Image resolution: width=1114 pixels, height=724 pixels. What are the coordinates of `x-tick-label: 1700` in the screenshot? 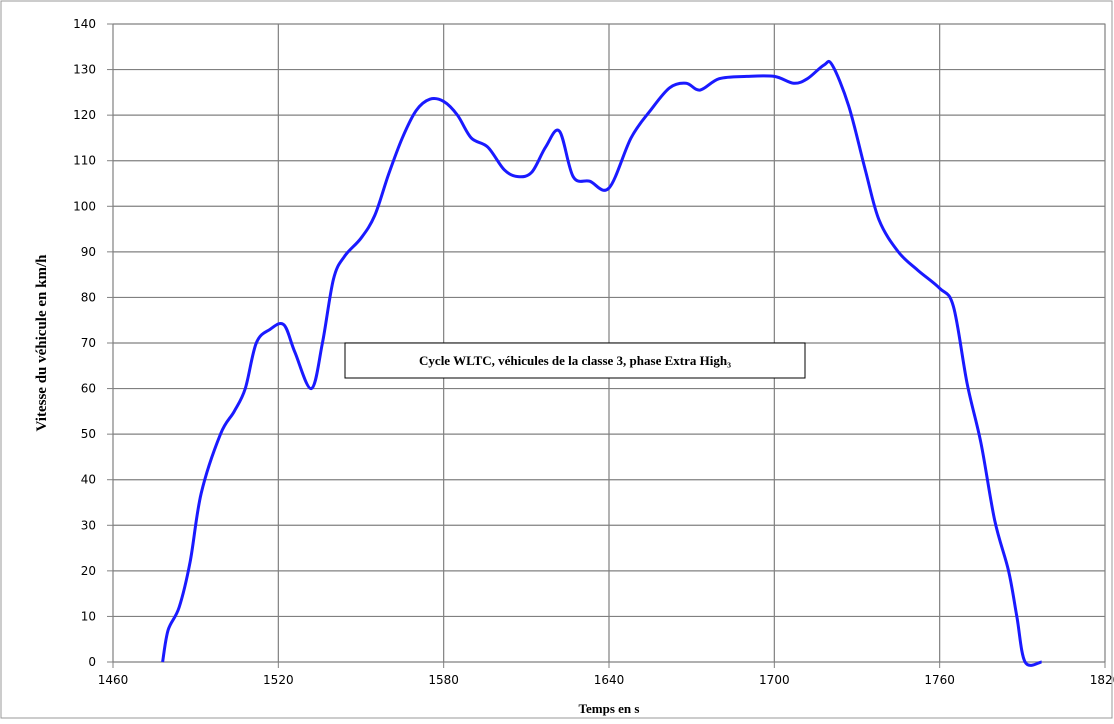 It's located at (774, 680).